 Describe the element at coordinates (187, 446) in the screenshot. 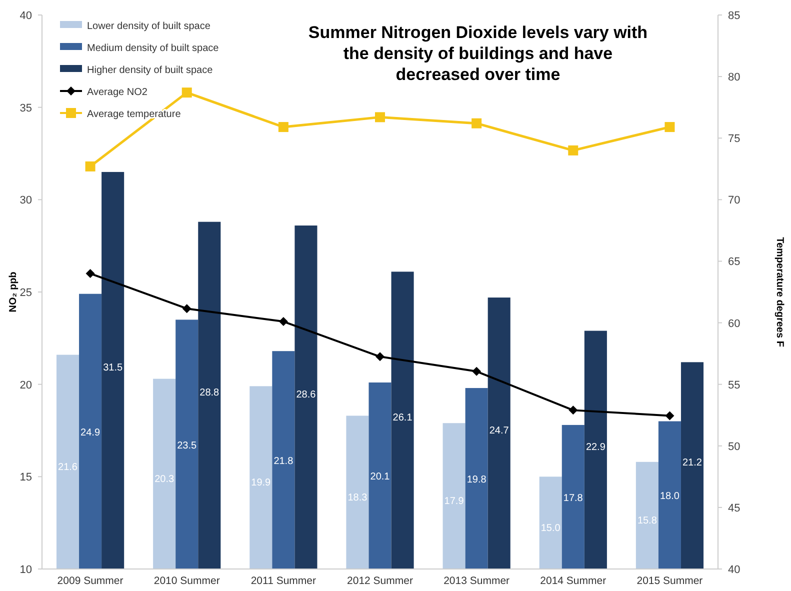

I see `data-label: 23.5` at that location.